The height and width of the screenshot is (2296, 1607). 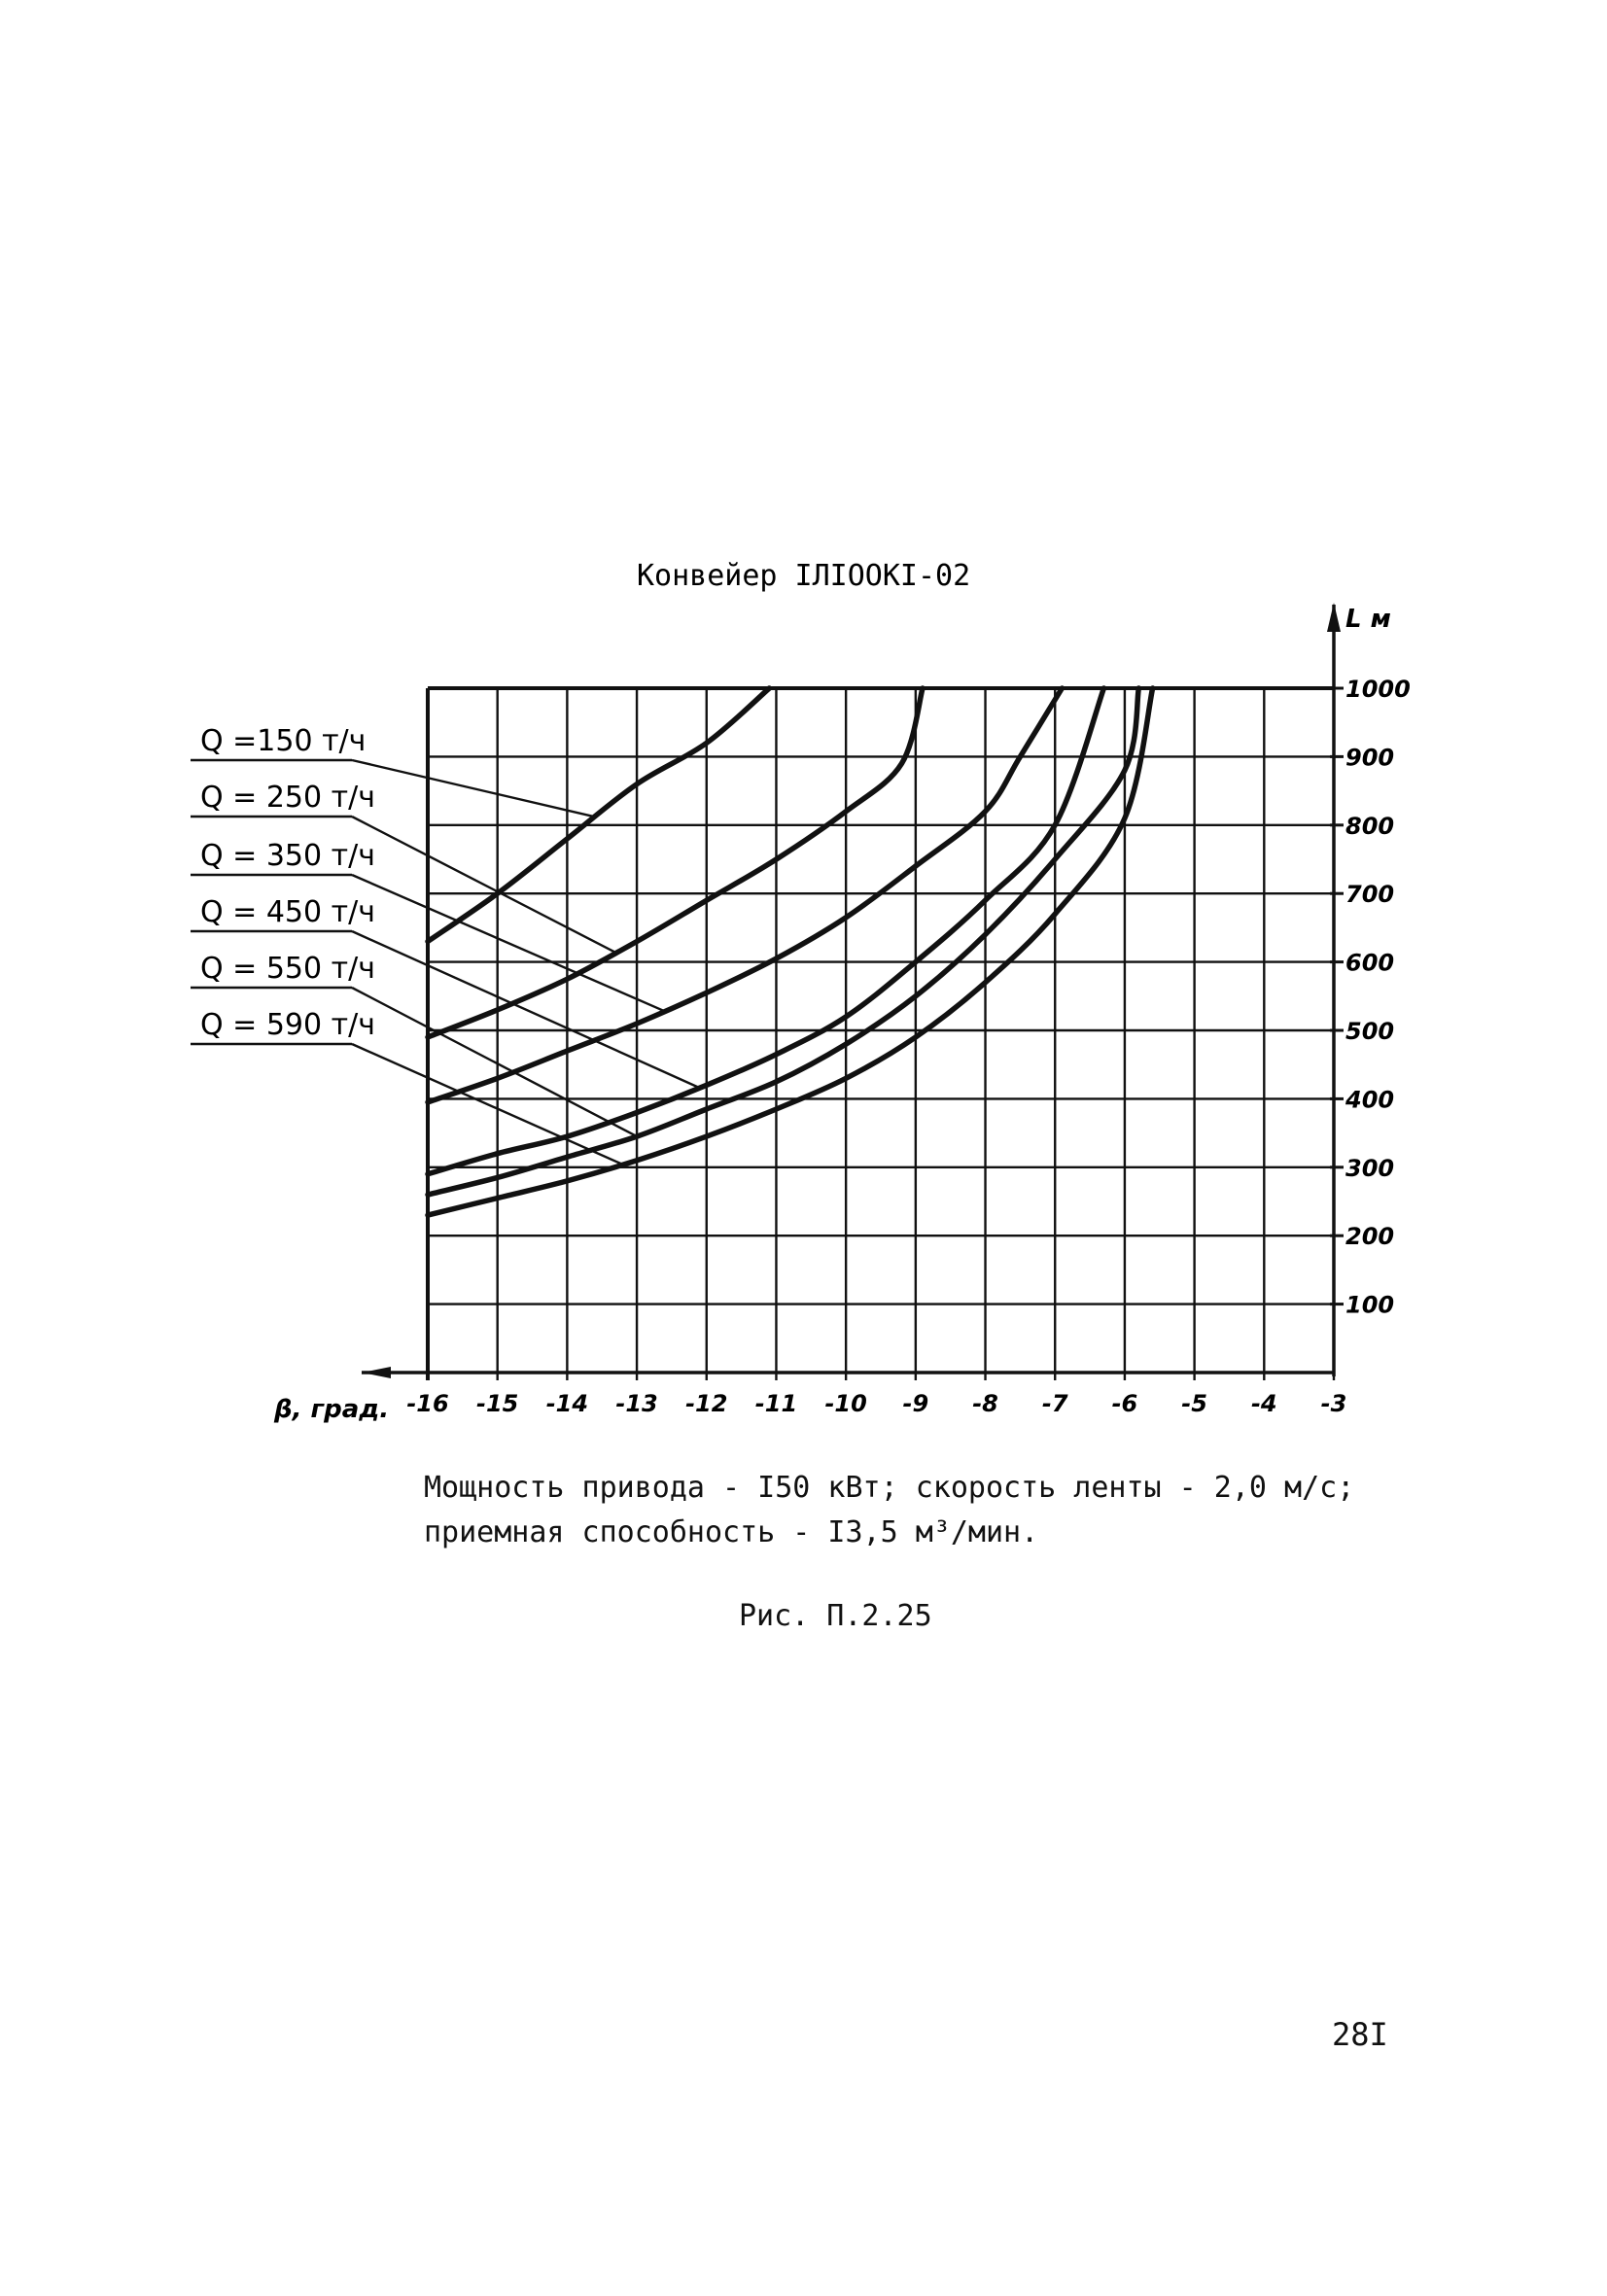 I want to click on y-tick-label: 800, so click(x=1369, y=826).